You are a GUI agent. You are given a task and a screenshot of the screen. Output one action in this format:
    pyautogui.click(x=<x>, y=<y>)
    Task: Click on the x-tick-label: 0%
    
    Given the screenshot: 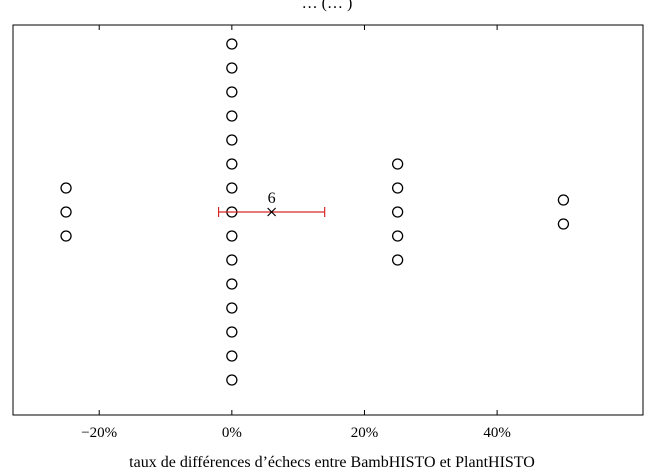 What is the action you would take?
    pyautogui.click(x=232, y=433)
    